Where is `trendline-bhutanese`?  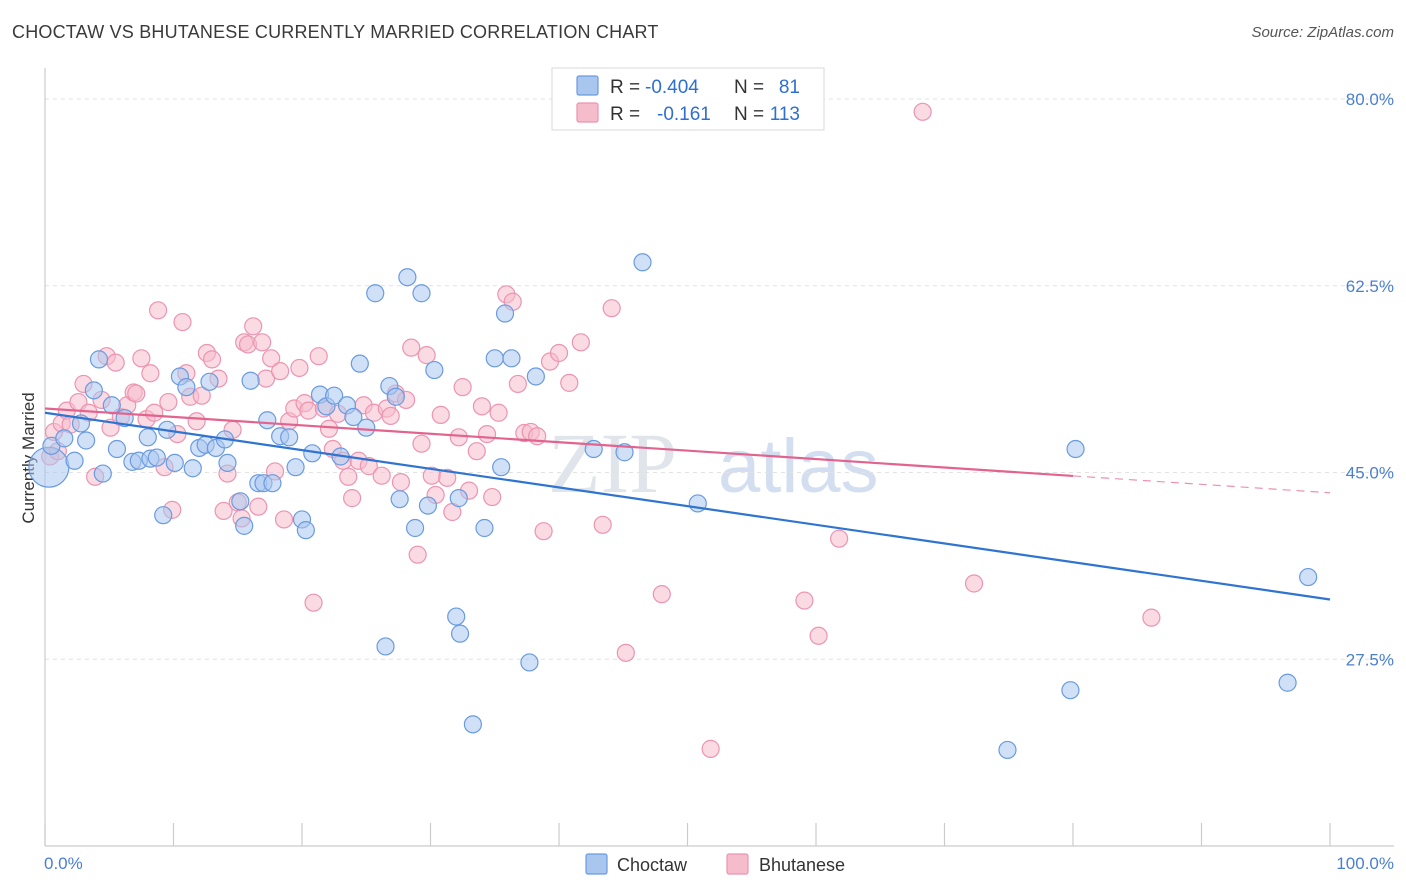 trendline-bhutanese is located at coordinates (559, 442).